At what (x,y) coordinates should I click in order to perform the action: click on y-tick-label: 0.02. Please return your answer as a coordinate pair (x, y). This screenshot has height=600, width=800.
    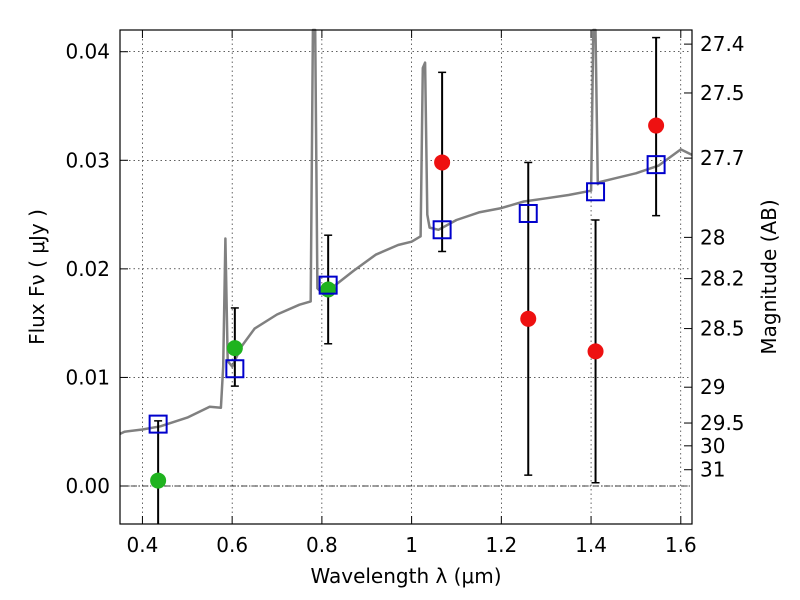
    Looking at the image, I should click on (87, 269).